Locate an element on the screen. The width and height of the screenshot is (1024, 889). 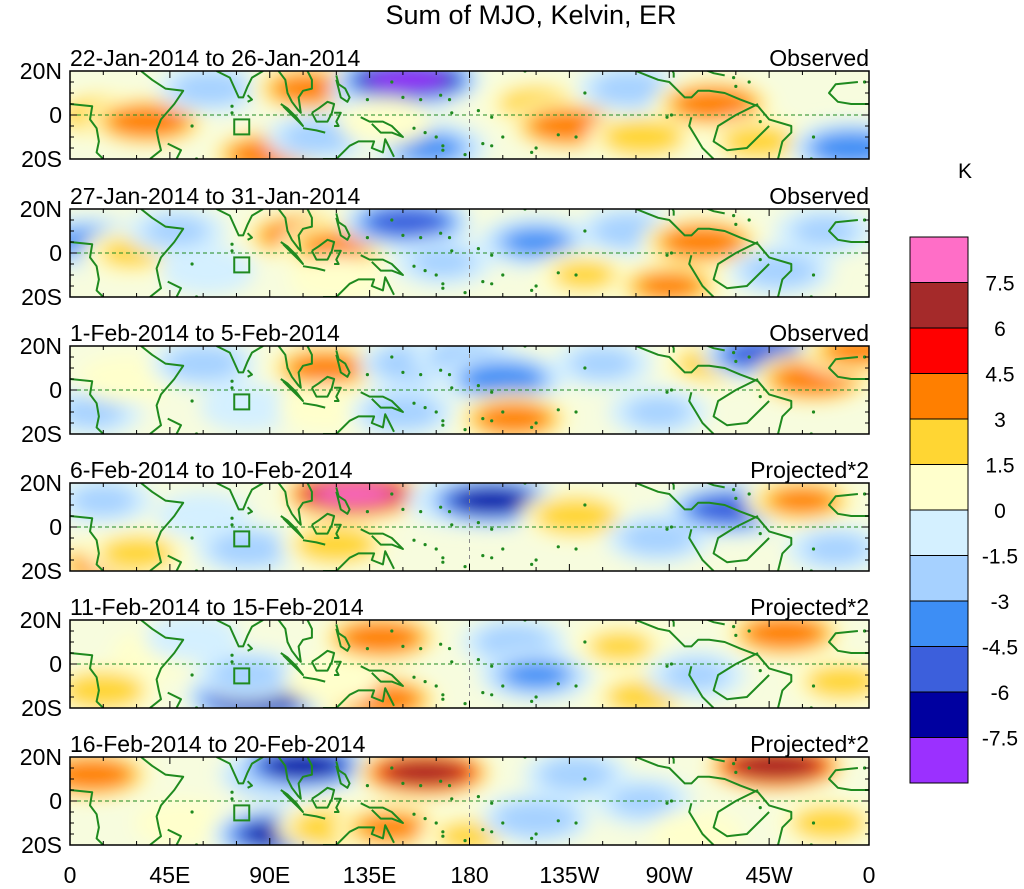
coastlines is located at coordinates (469, 799).